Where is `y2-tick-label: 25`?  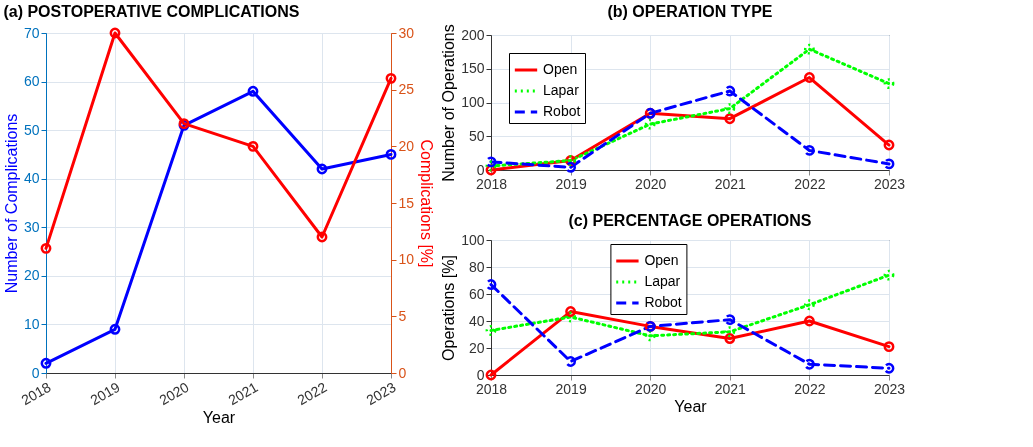 y2-tick-label: 25 is located at coordinates (406, 89).